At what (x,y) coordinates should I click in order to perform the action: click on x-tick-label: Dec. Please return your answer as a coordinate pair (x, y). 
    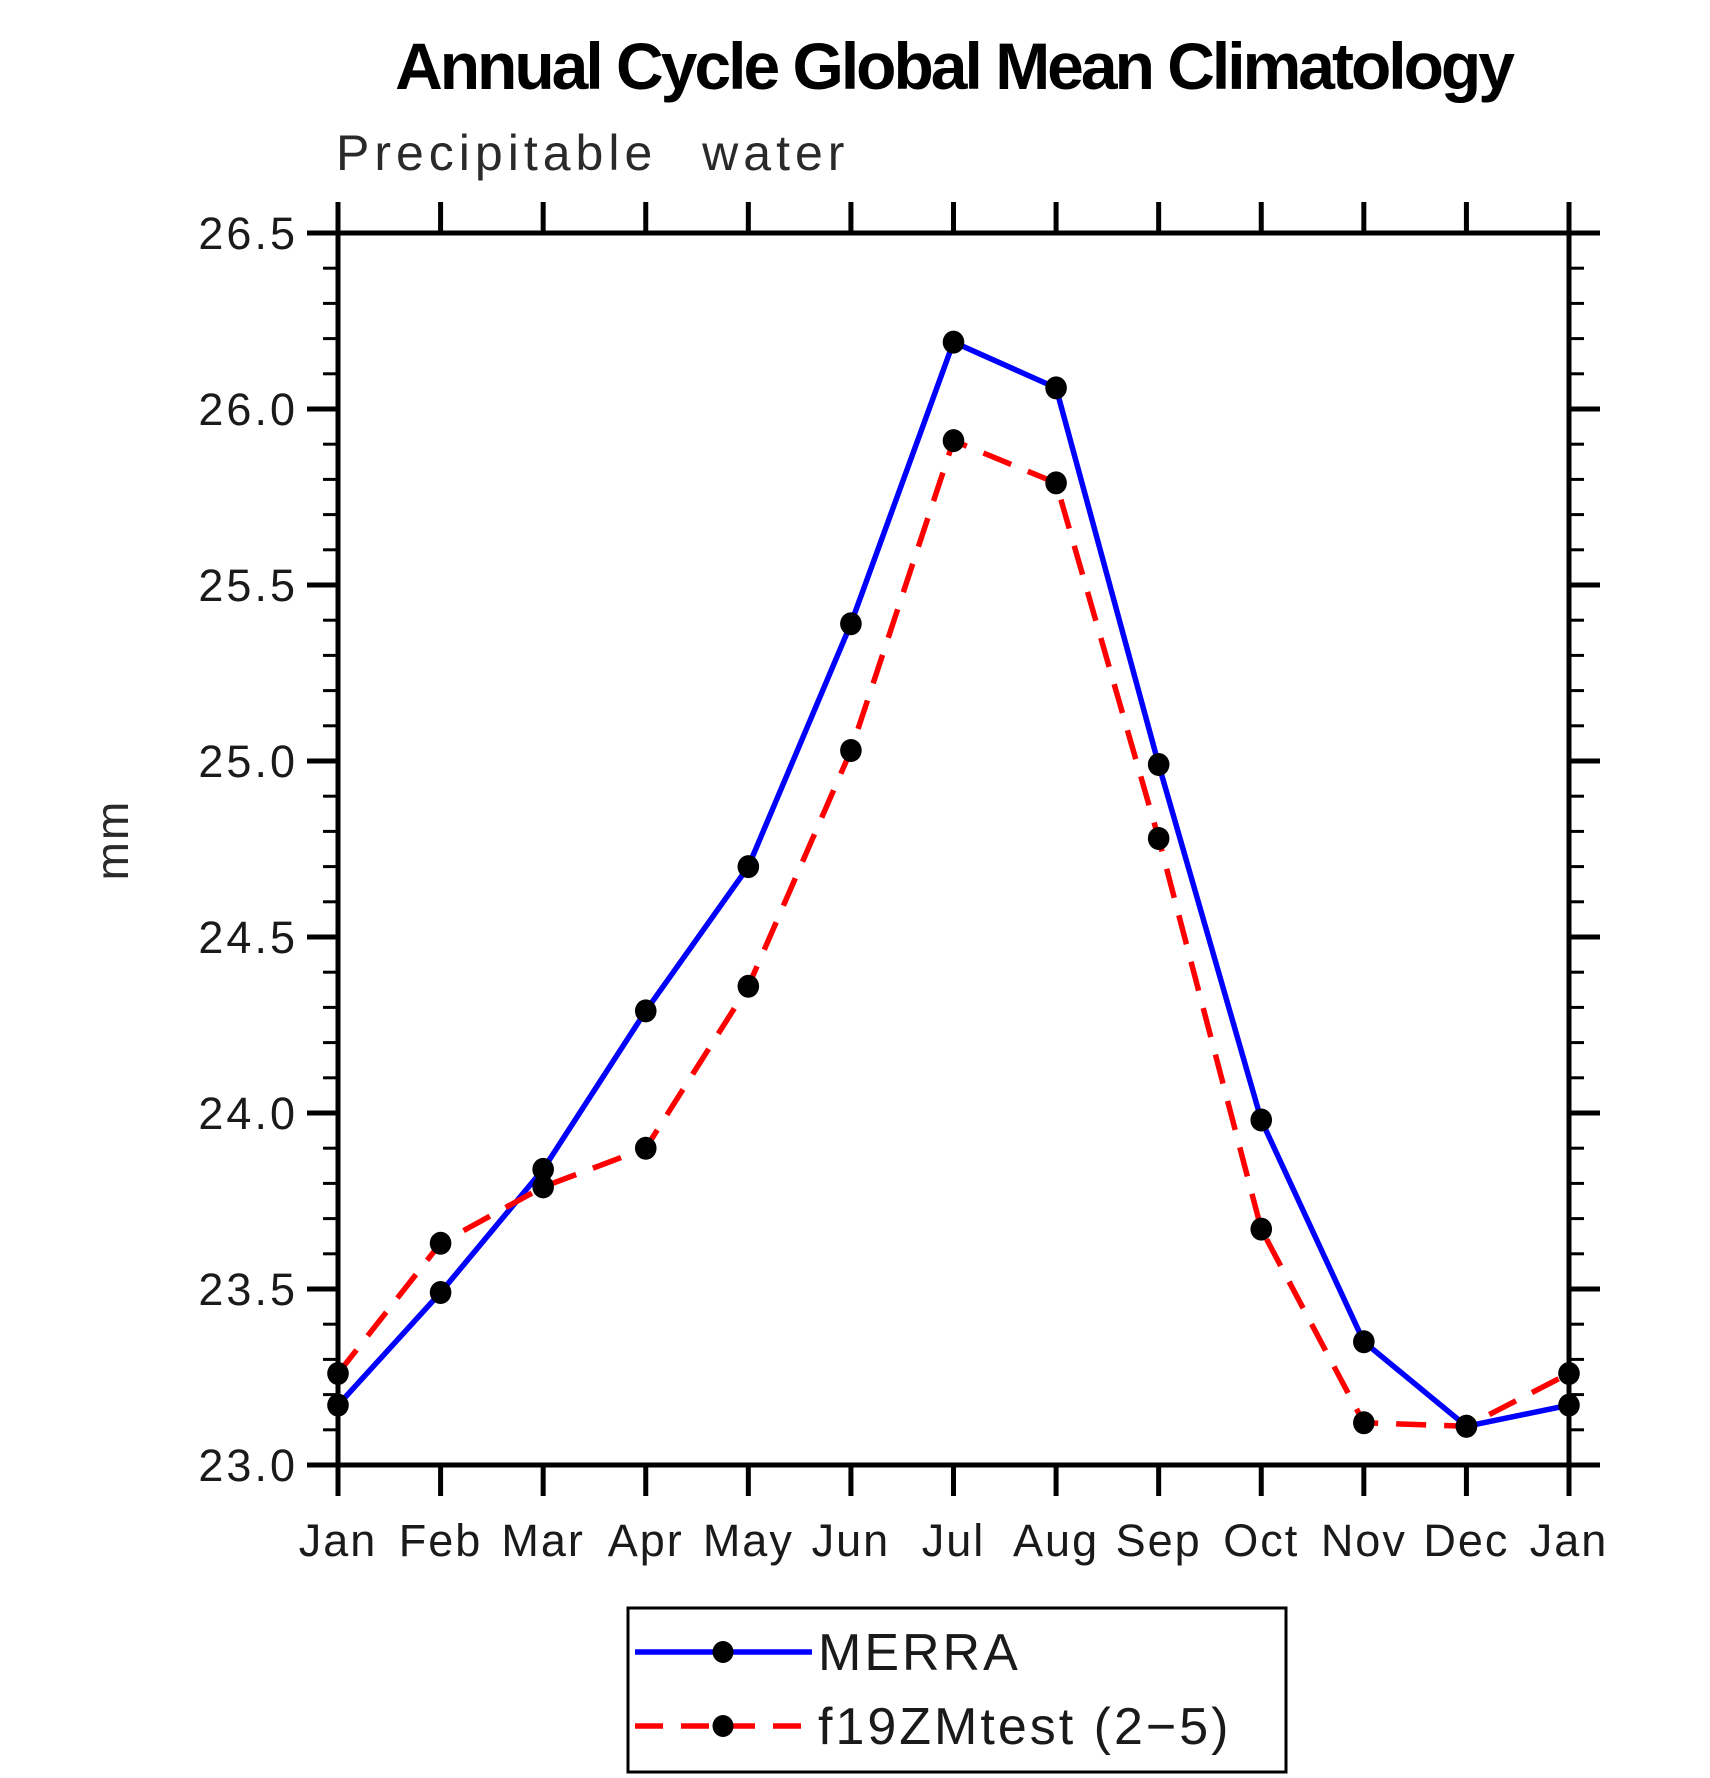
    Looking at the image, I should click on (1466, 1540).